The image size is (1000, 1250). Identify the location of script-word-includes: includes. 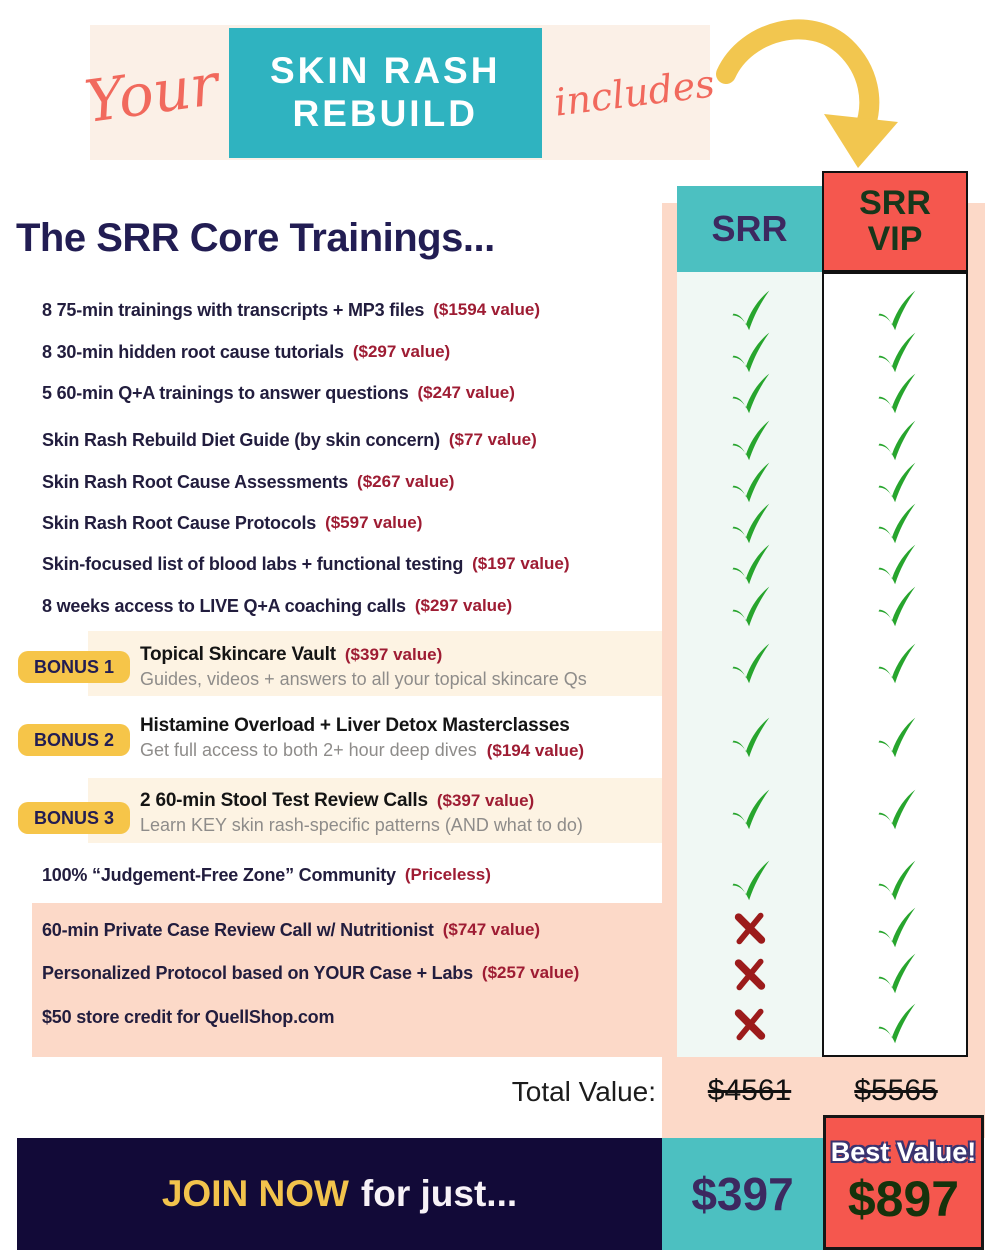
(634, 92).